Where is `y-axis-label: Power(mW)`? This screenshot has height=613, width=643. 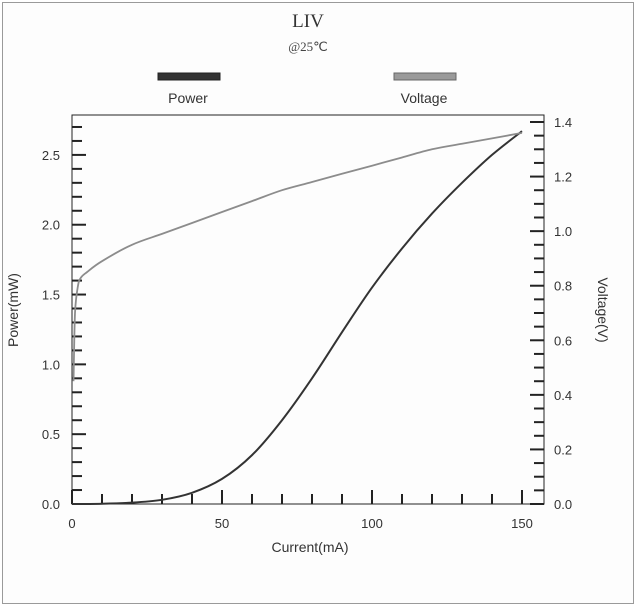 y-axis-label: Power(mW) is located at coordinates (13, 310).